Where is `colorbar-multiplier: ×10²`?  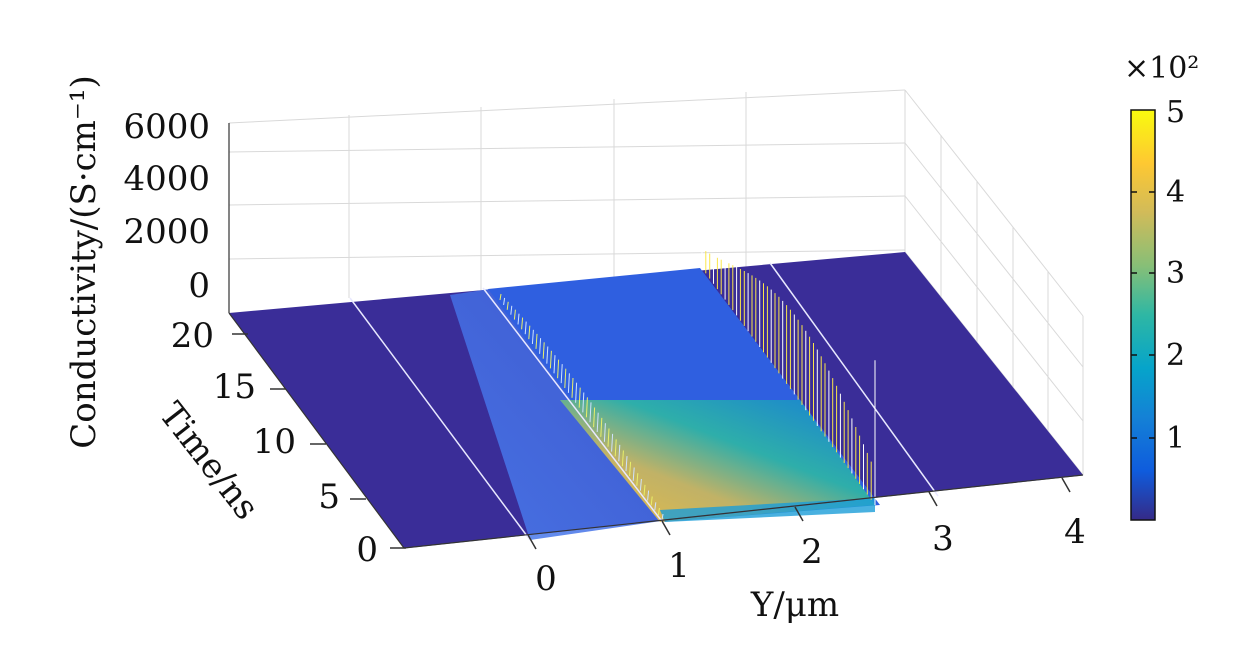
colorbar-multiplier: ×10² is located at coordinates (1161, 68).